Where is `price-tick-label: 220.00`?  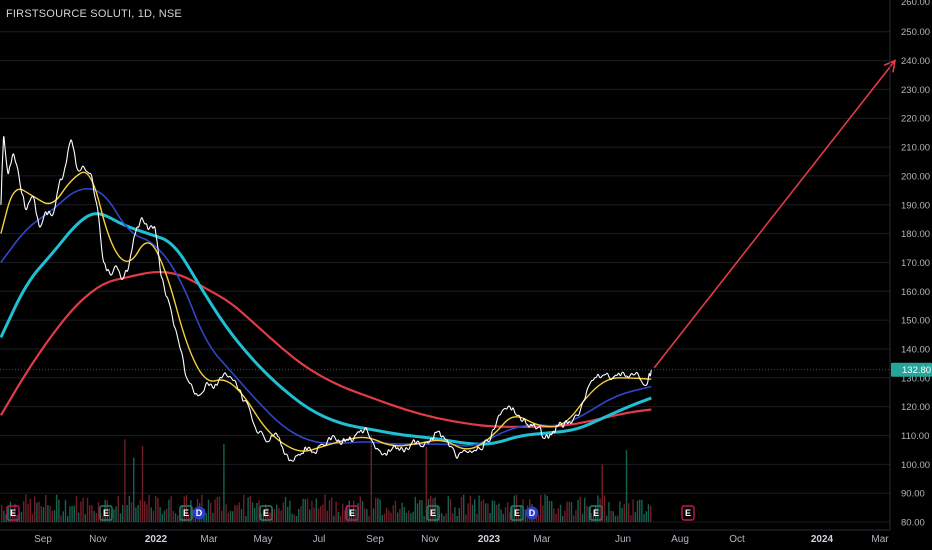
price-tick-label: 220.00 is located at coordinates (915, 119).